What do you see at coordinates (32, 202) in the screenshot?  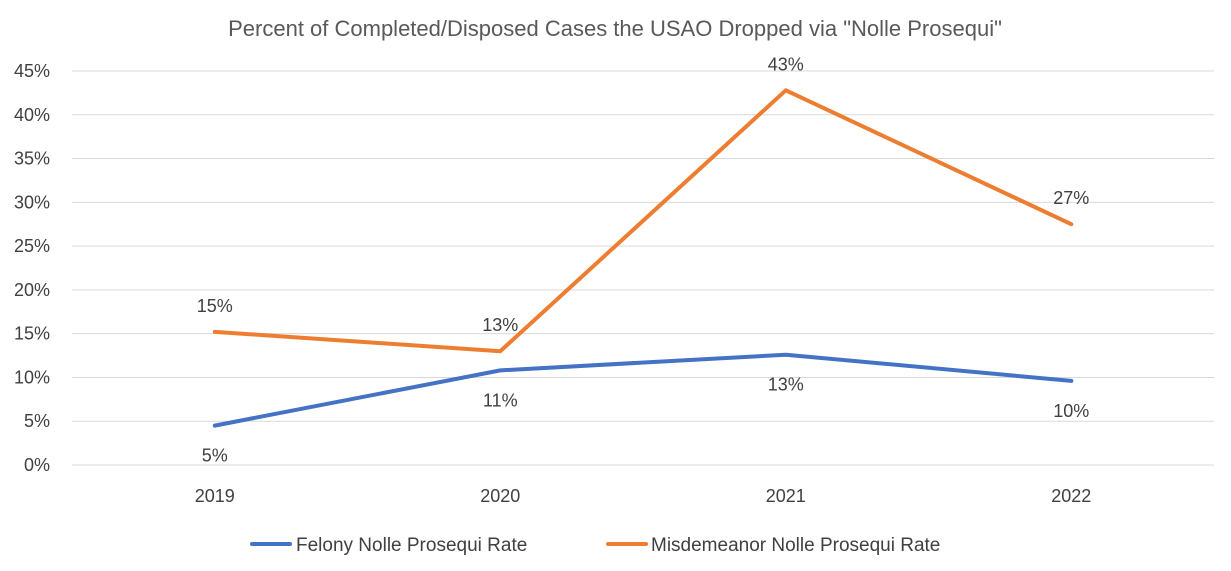 I see `y-tick-label: 30%` at bounding box center [32, 202].